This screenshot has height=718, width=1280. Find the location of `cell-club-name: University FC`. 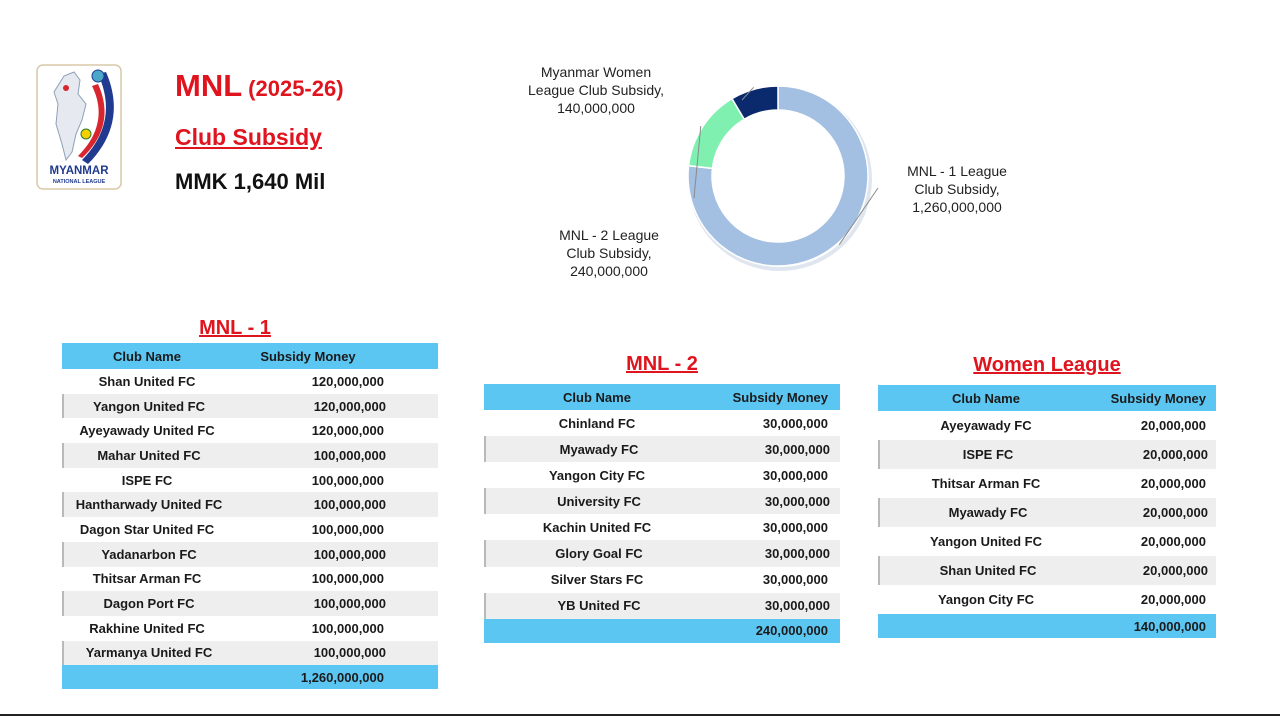

cell-club-name: University FC is located at coordinates (599, 501).